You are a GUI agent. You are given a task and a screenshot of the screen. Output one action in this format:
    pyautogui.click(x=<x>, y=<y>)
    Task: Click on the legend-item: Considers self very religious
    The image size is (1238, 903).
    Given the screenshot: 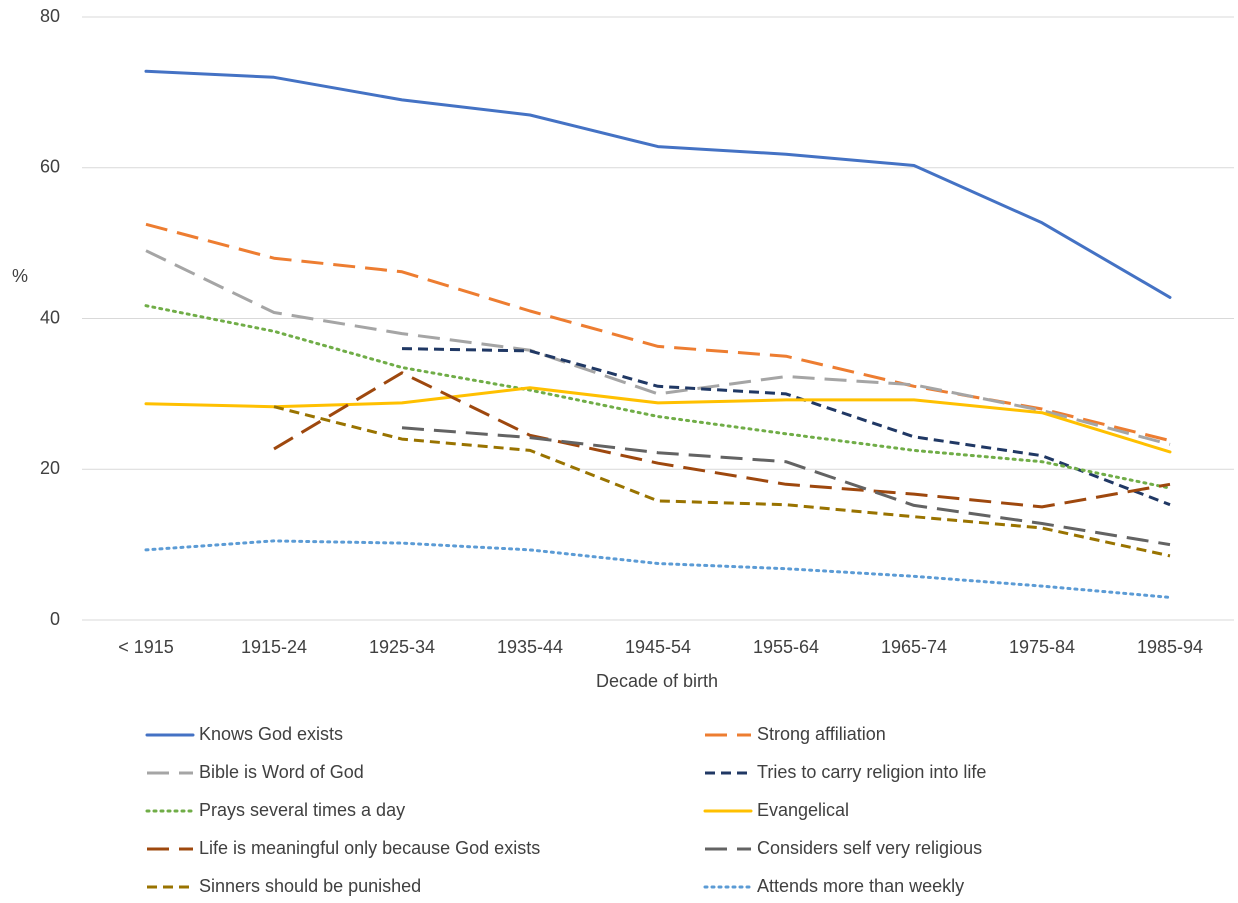 What is the action you would take?
    pyautogui.click(x=843, y=848)
    